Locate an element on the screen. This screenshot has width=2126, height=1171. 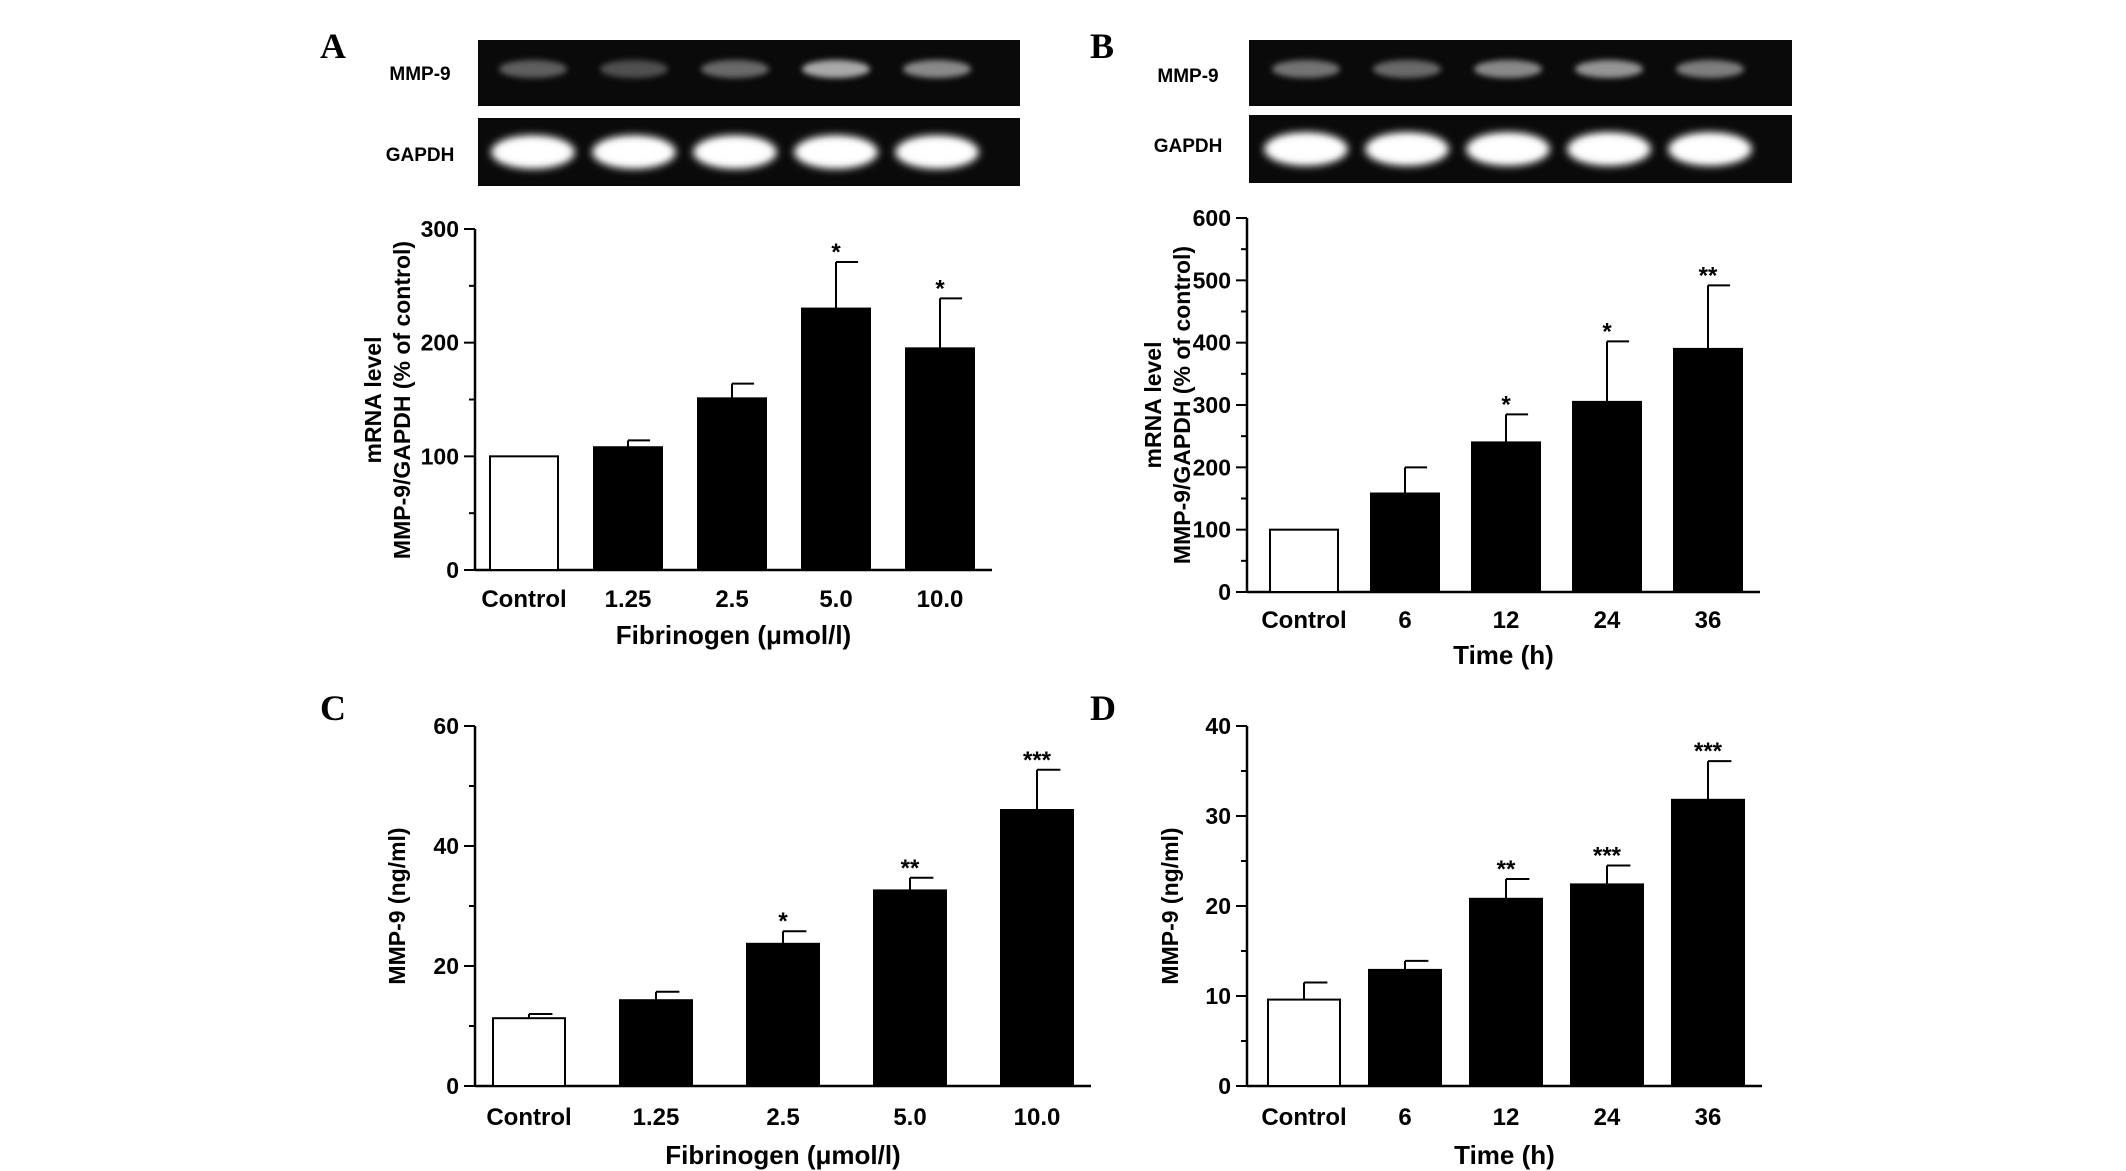
y-tick-label: 600 is located at coordinates (1212, 218).